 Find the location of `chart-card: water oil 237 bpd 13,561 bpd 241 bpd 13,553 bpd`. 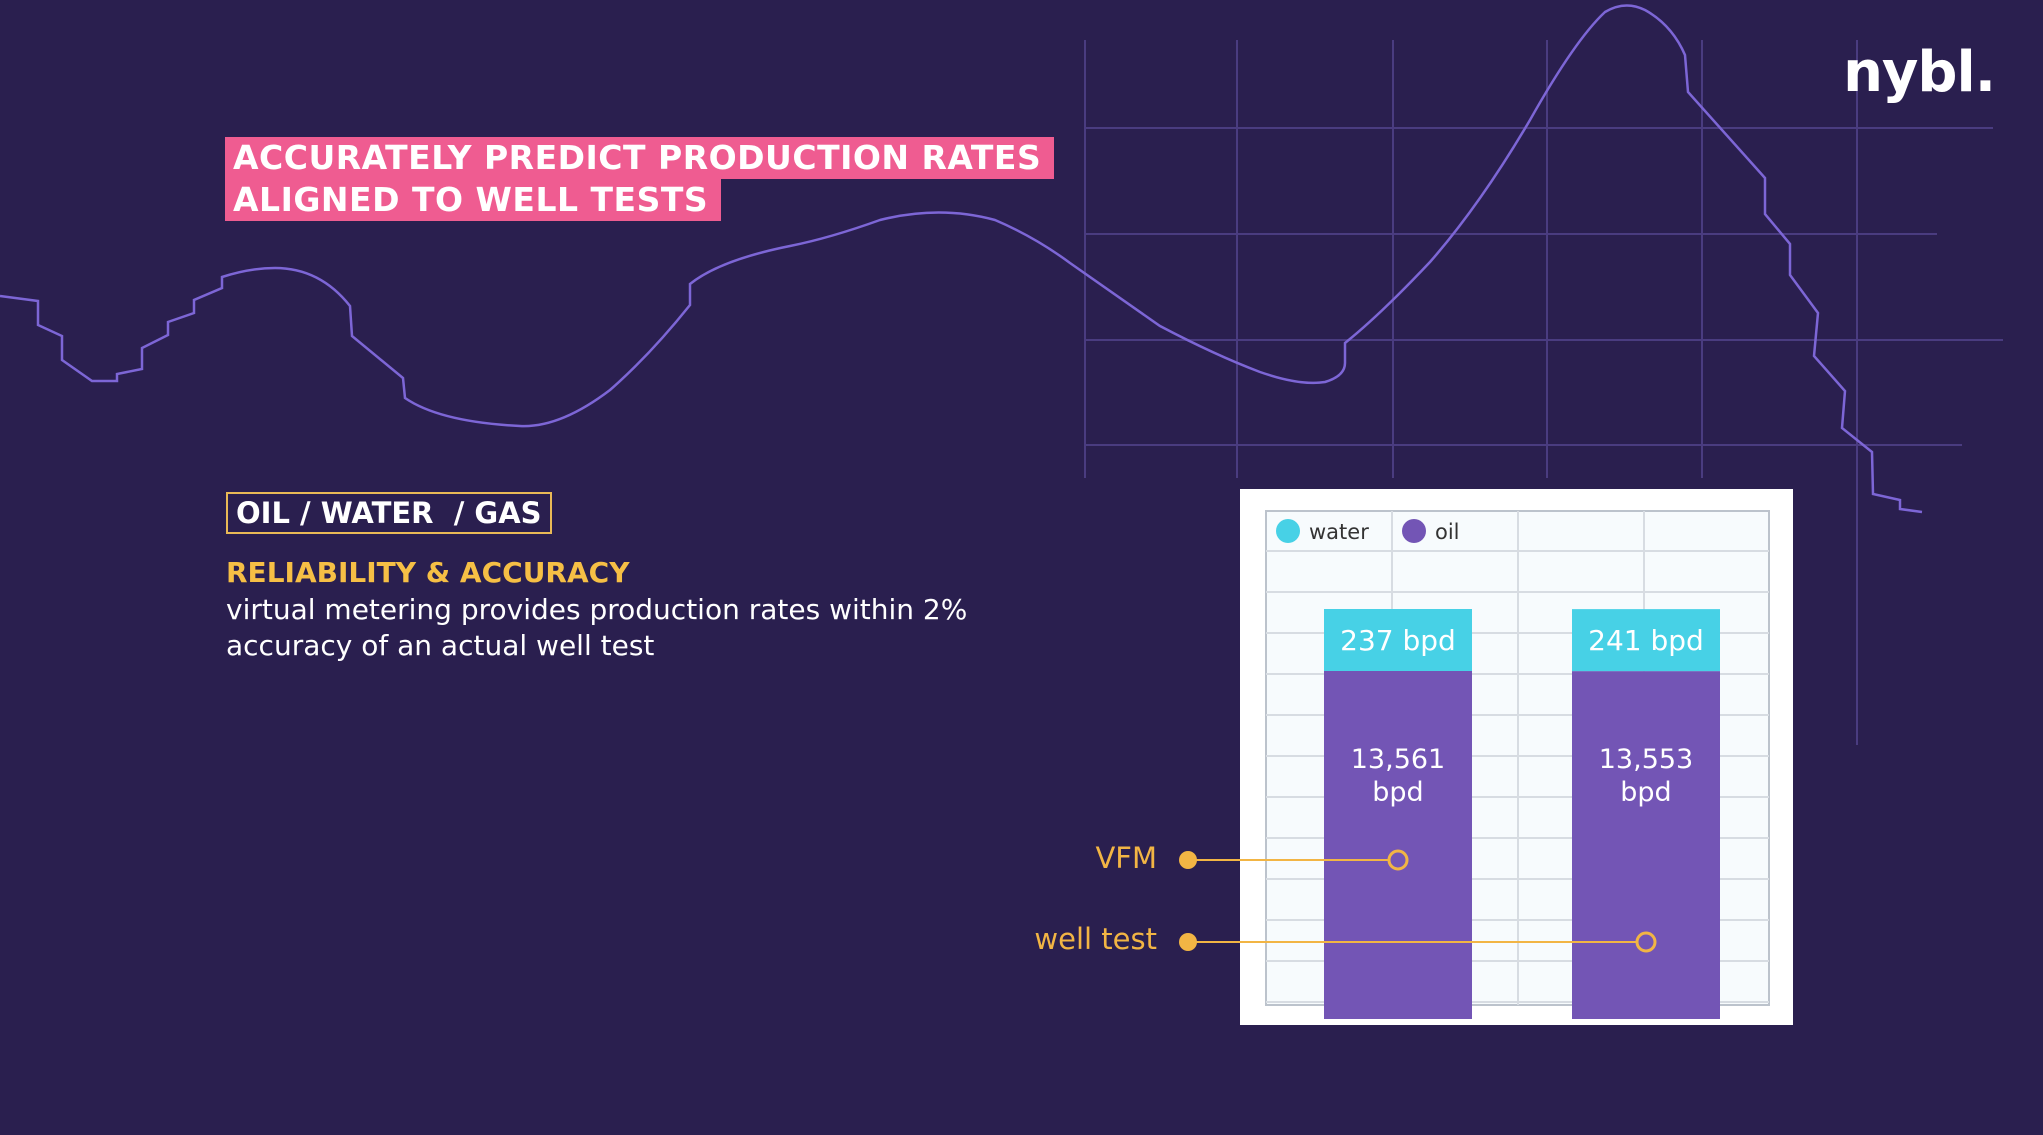

chart-card: water oil 237 bpd 13,561 bpd 241 bpd 13,553 bpd is located at coordinates (1516, 757).